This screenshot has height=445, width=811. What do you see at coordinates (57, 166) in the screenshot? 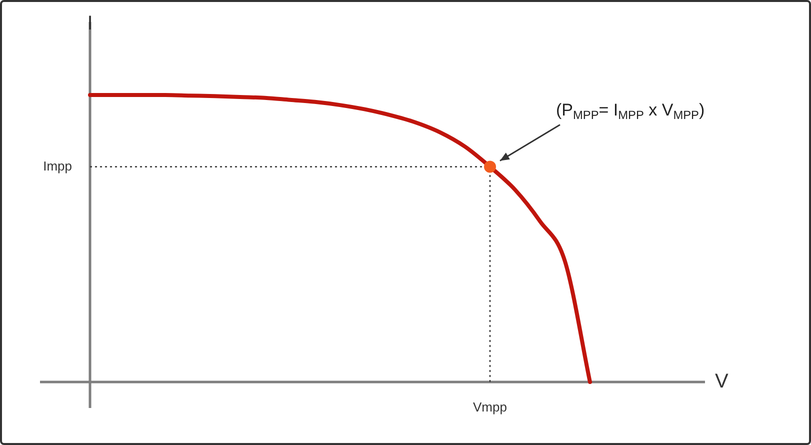
I see `ref-line-label: Impp` at bounding box center [57, 166].